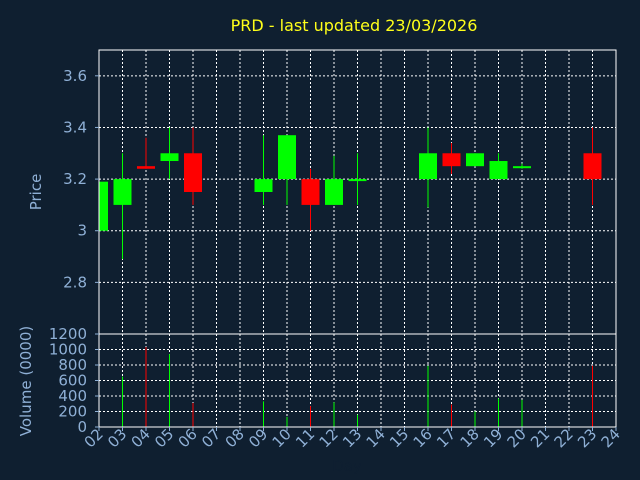 Image resolution: width=640 pixels, height=480 pixels. What do you see at coordinates (493, 438) in the screenshot?
I see `x-tick-label: 19` at bounding box center [493, 438].